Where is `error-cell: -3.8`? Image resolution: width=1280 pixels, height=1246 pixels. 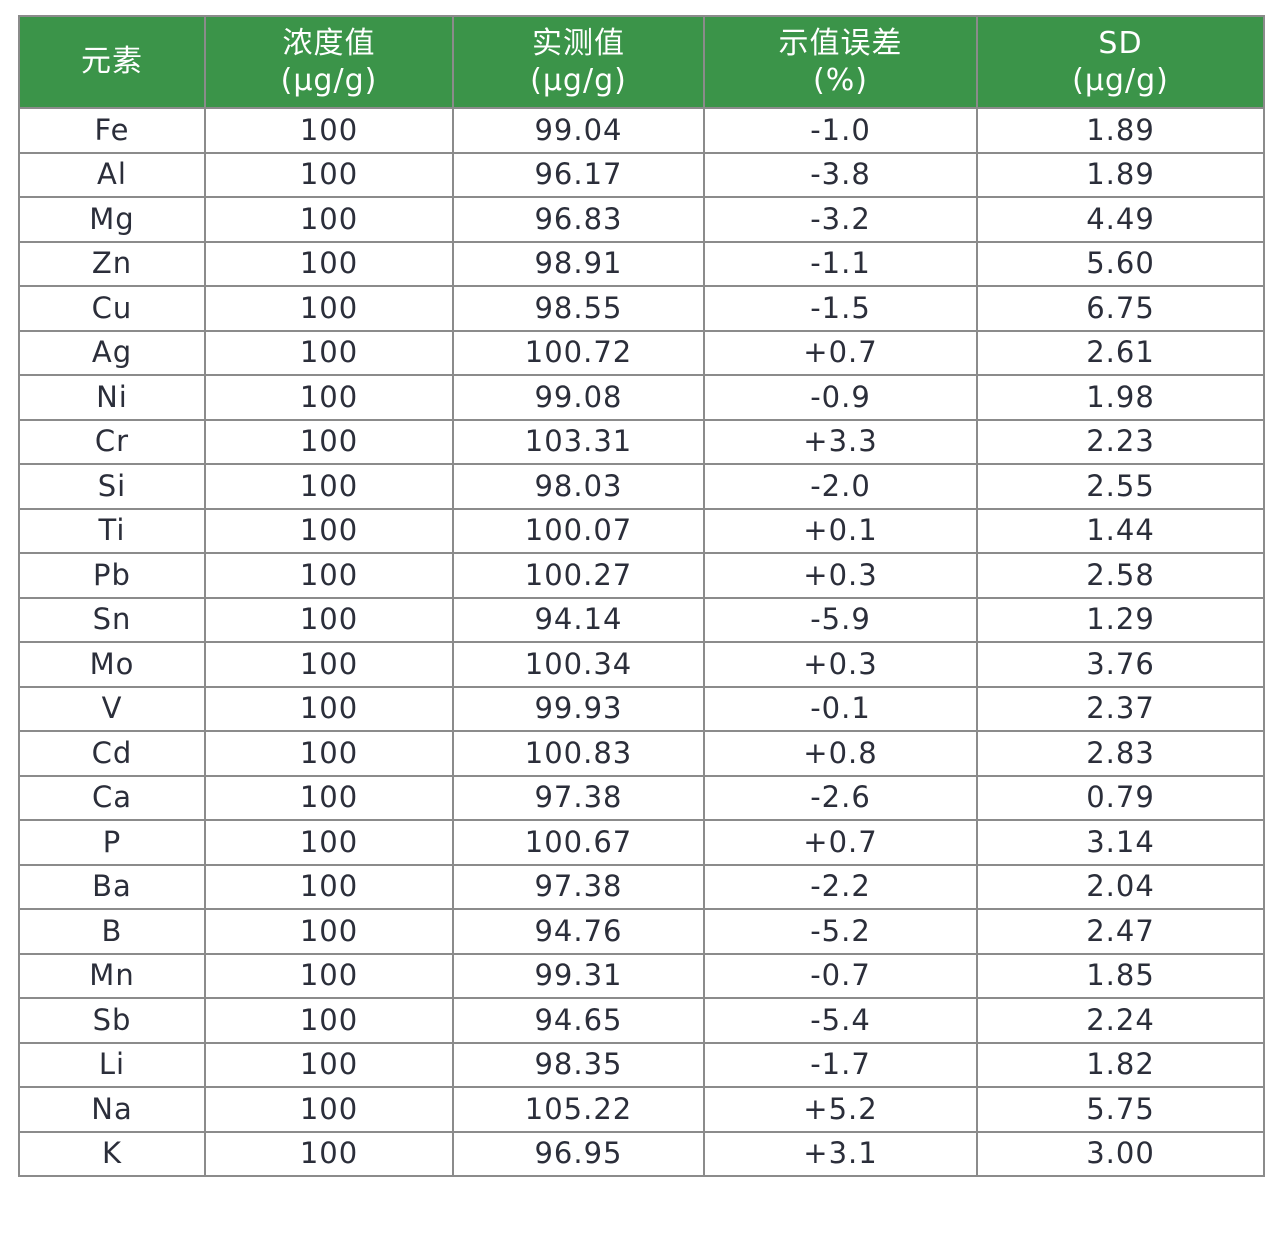
error-cell: -3.8 is located at coordinates (840, 174).